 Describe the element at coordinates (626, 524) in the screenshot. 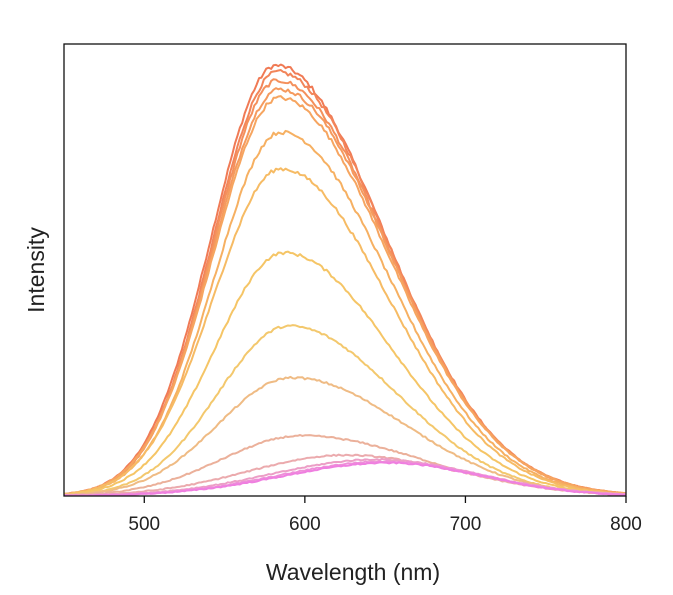

I see `x-tick-label-800: 800` at that location.